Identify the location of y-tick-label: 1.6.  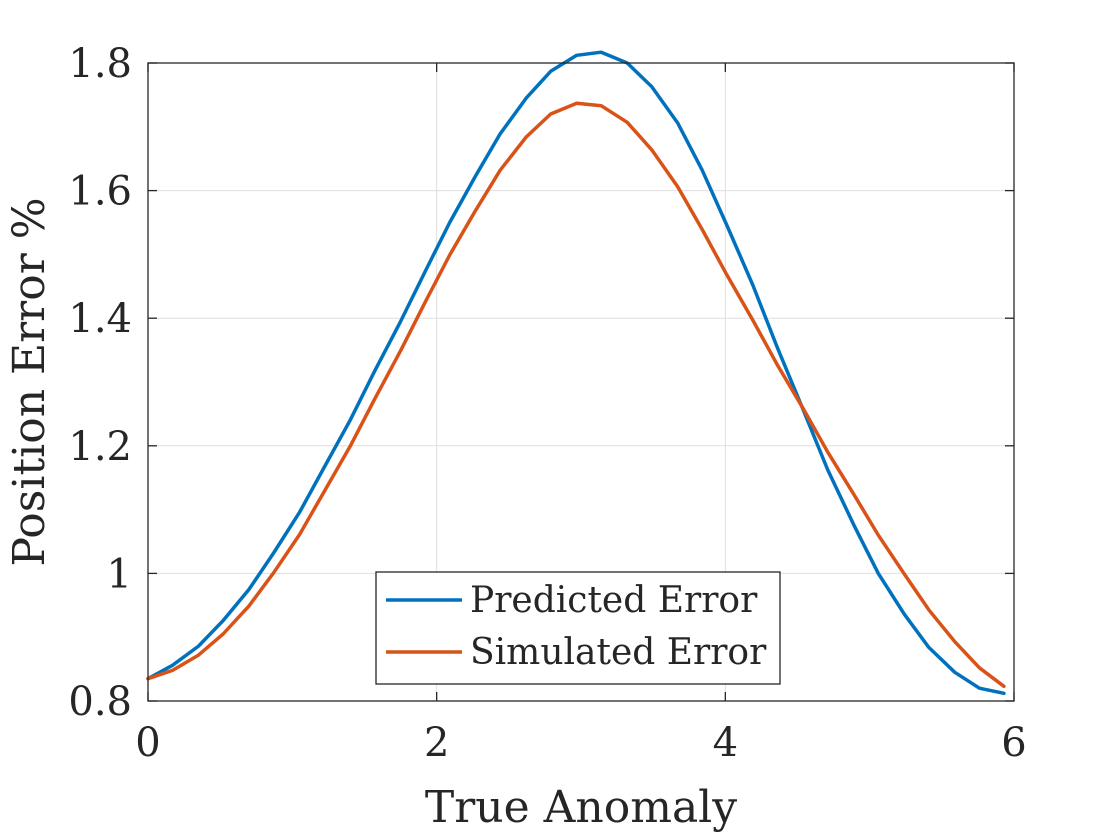
(100, 192).